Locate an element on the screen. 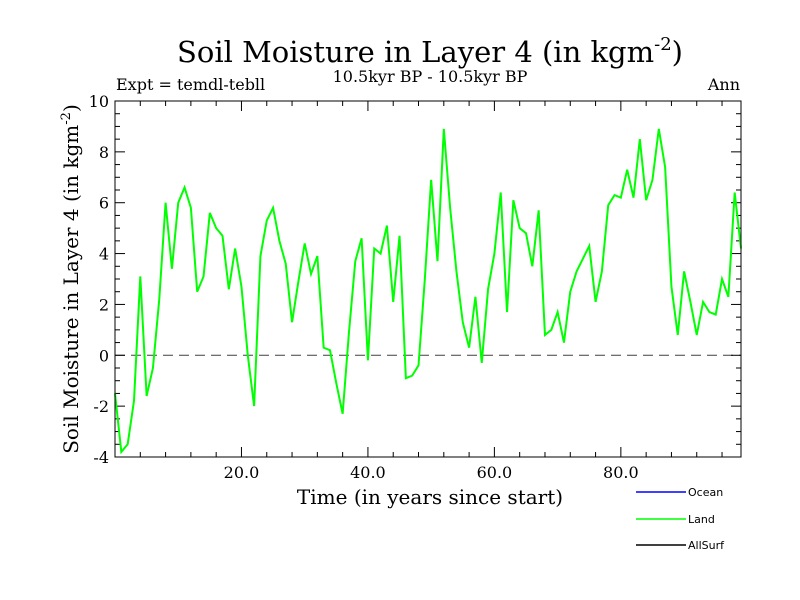 The image size is (800, 600). x-tick-label: 80.0 is located at coordinates (621, 472).